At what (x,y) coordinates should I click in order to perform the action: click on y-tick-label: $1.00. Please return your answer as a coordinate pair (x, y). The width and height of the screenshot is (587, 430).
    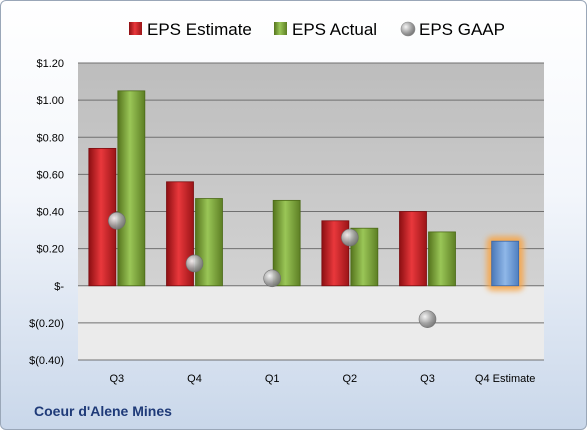
    Looking at the image, I should click on (50, 101).